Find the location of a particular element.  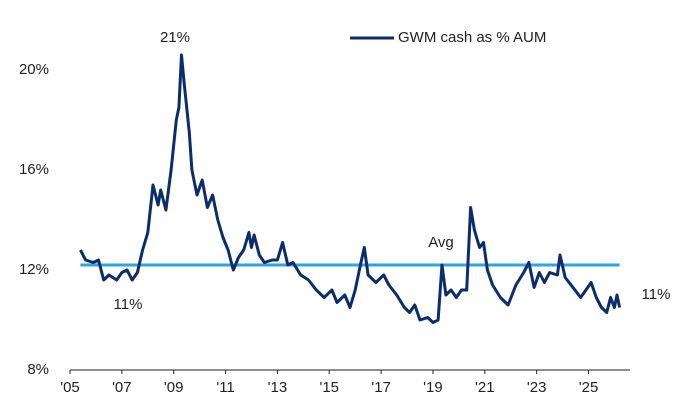

y-tick-label: 20% is located at coordinates (34, 69).